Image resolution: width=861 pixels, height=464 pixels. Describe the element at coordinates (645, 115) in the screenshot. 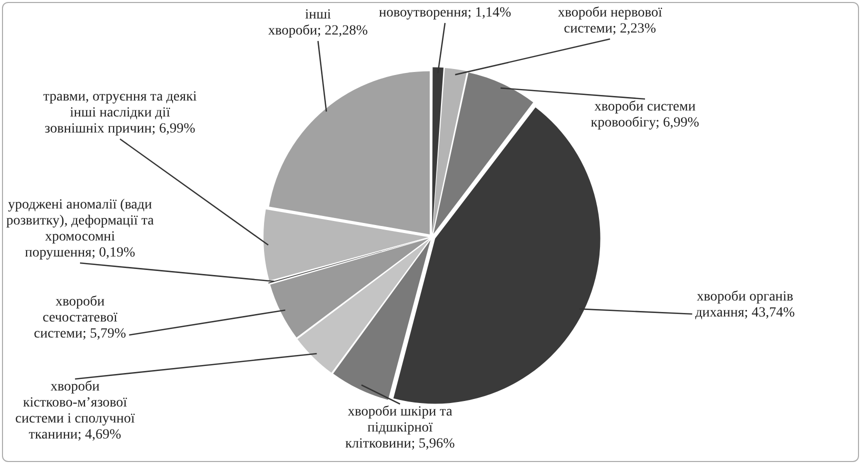

I see `slice-label: хвороби системи кровообігу; 6,99%` at that location.